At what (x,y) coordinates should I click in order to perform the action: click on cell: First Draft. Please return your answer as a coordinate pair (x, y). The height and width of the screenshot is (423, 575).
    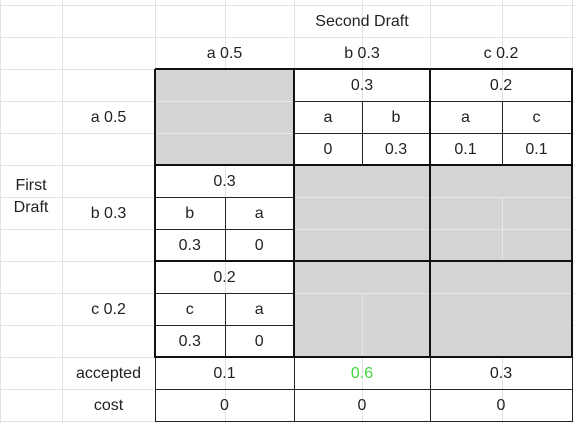
    Looking at the image, I should click on (31, 196).